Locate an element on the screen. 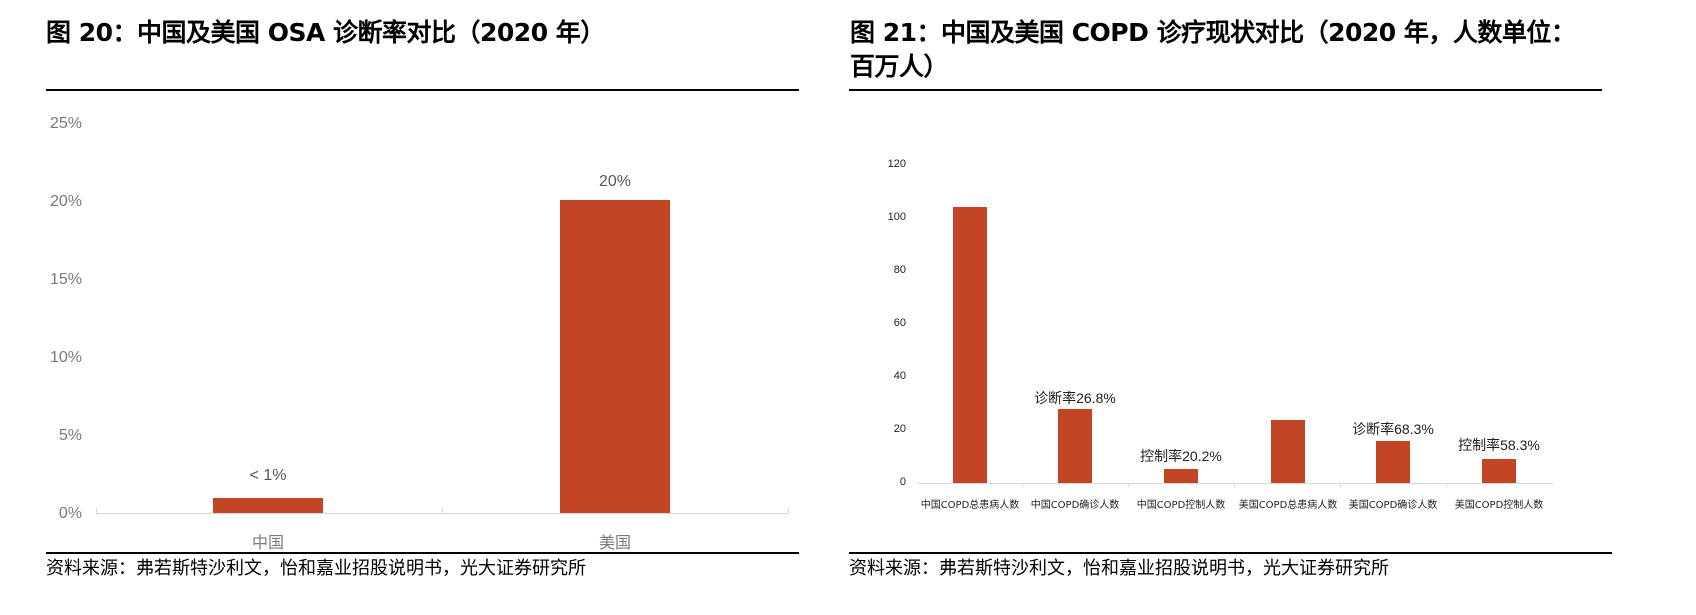 The width and height of the screenshot is (1696, 615). category-label: 中国COPD总患病人数 is located at coordinates (970, 505).